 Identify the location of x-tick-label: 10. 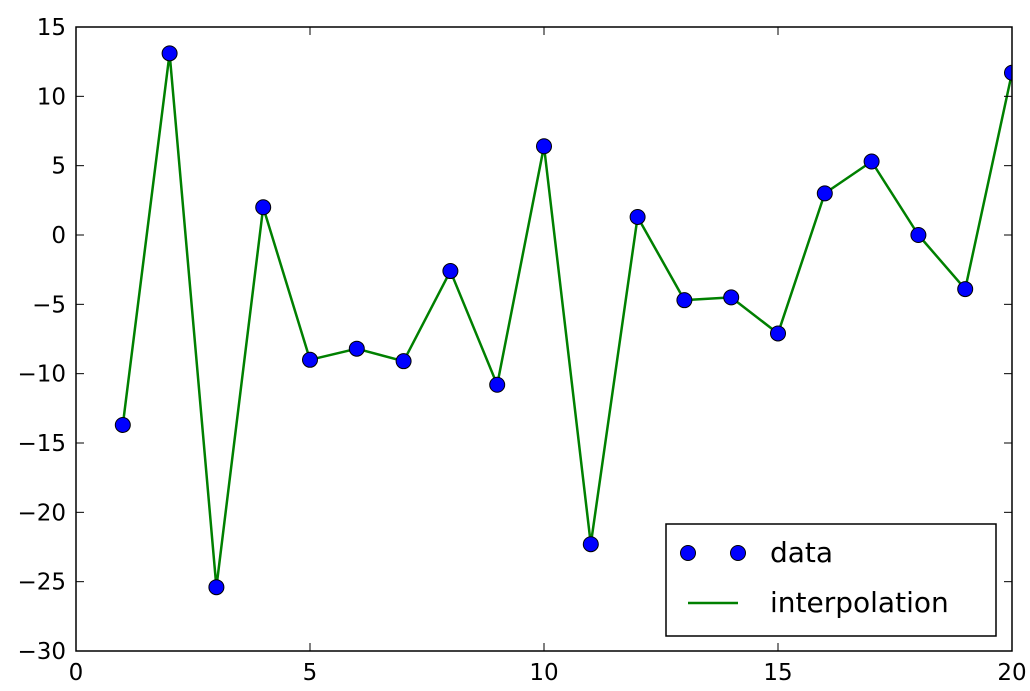
(543, 673).